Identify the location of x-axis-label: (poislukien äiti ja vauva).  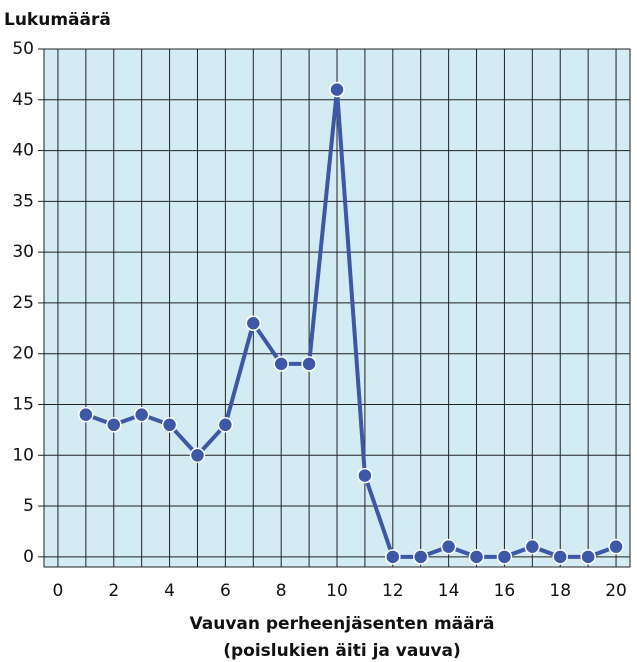
(342, 651).